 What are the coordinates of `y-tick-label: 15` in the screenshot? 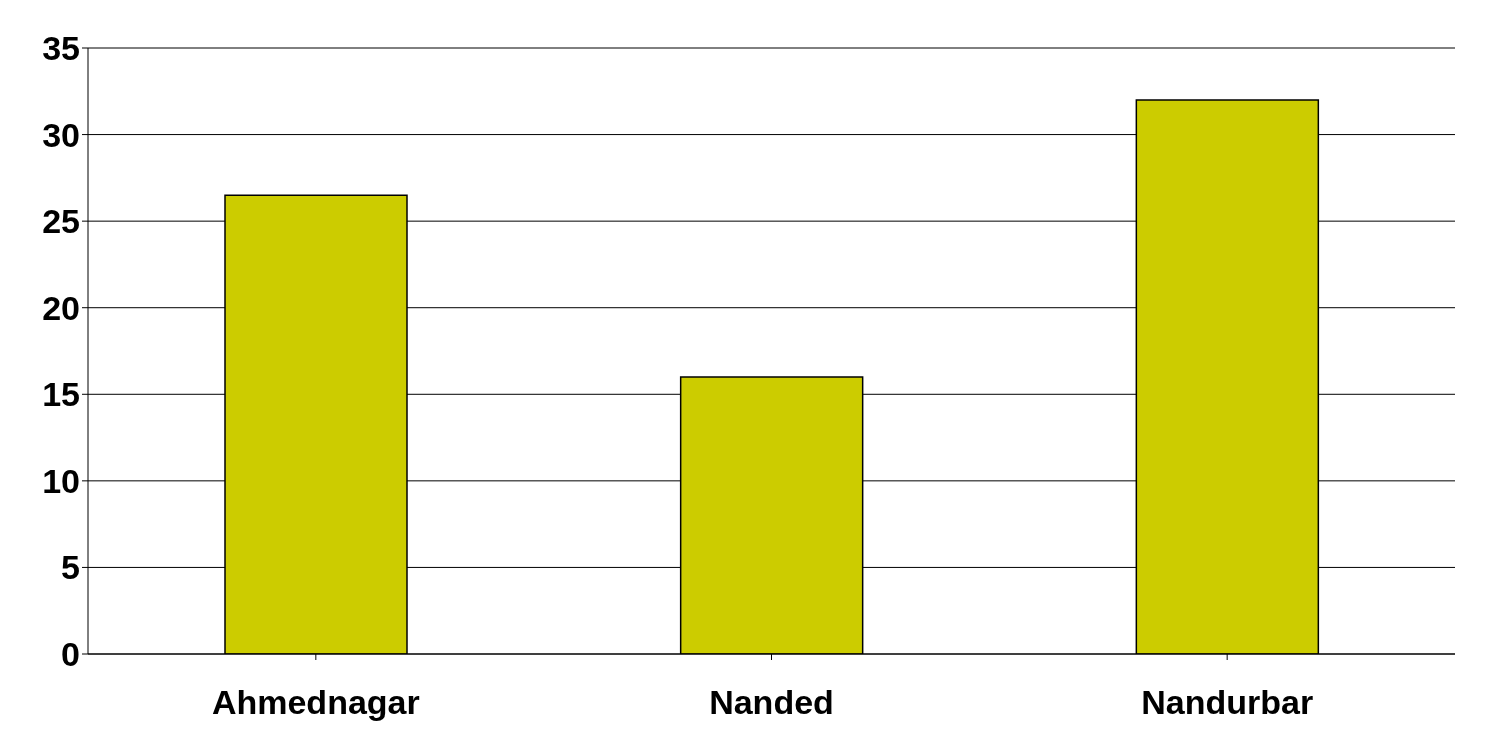 It's located at (61, 394).